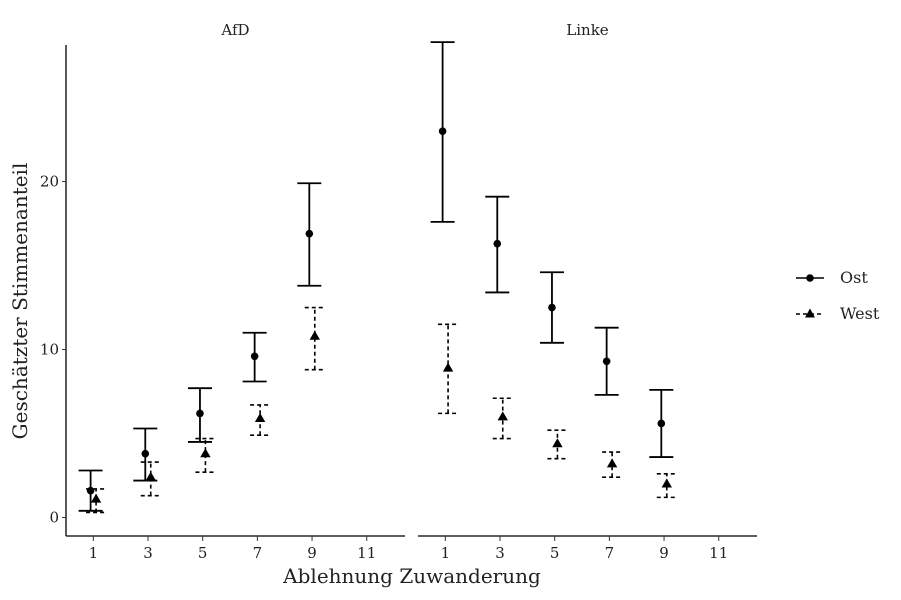  Describe the element at coordinates (20, 301) in the screenshot. I see `y-axis-title: Geschätzter Stimmenanteil` at that location.